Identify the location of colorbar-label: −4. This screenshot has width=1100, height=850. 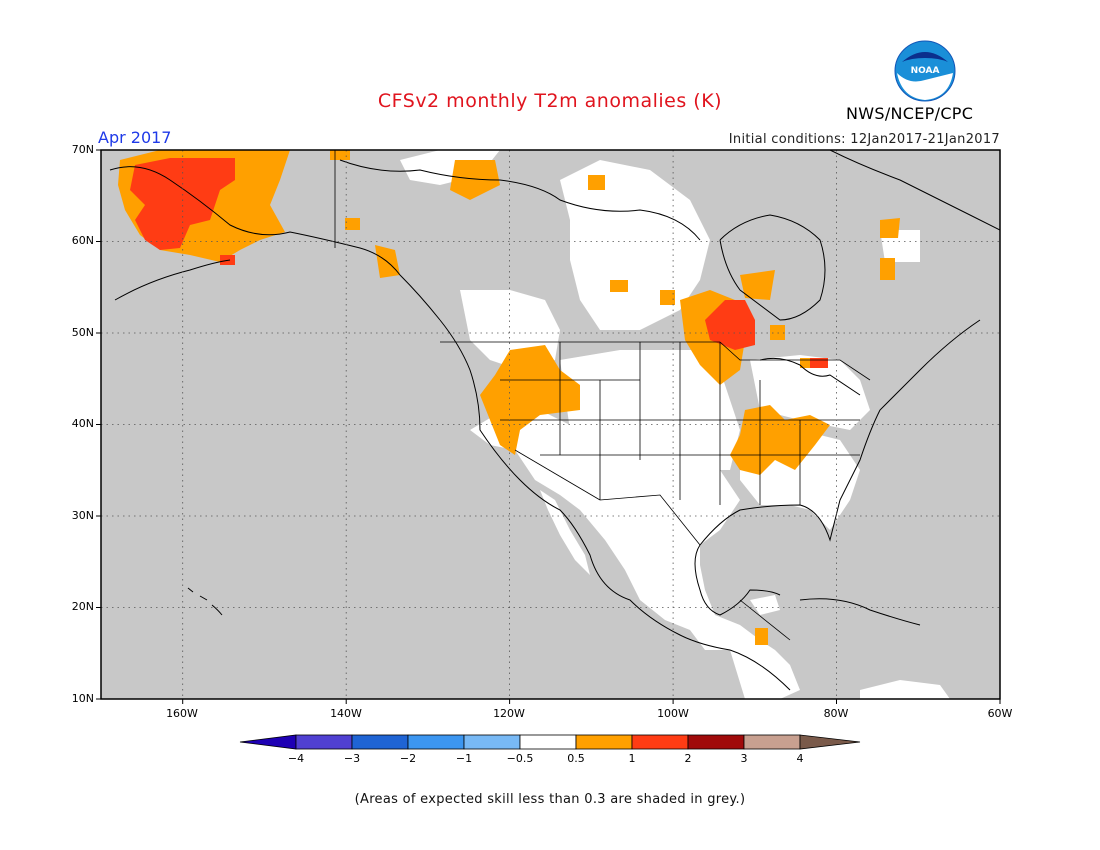
(296, 758).